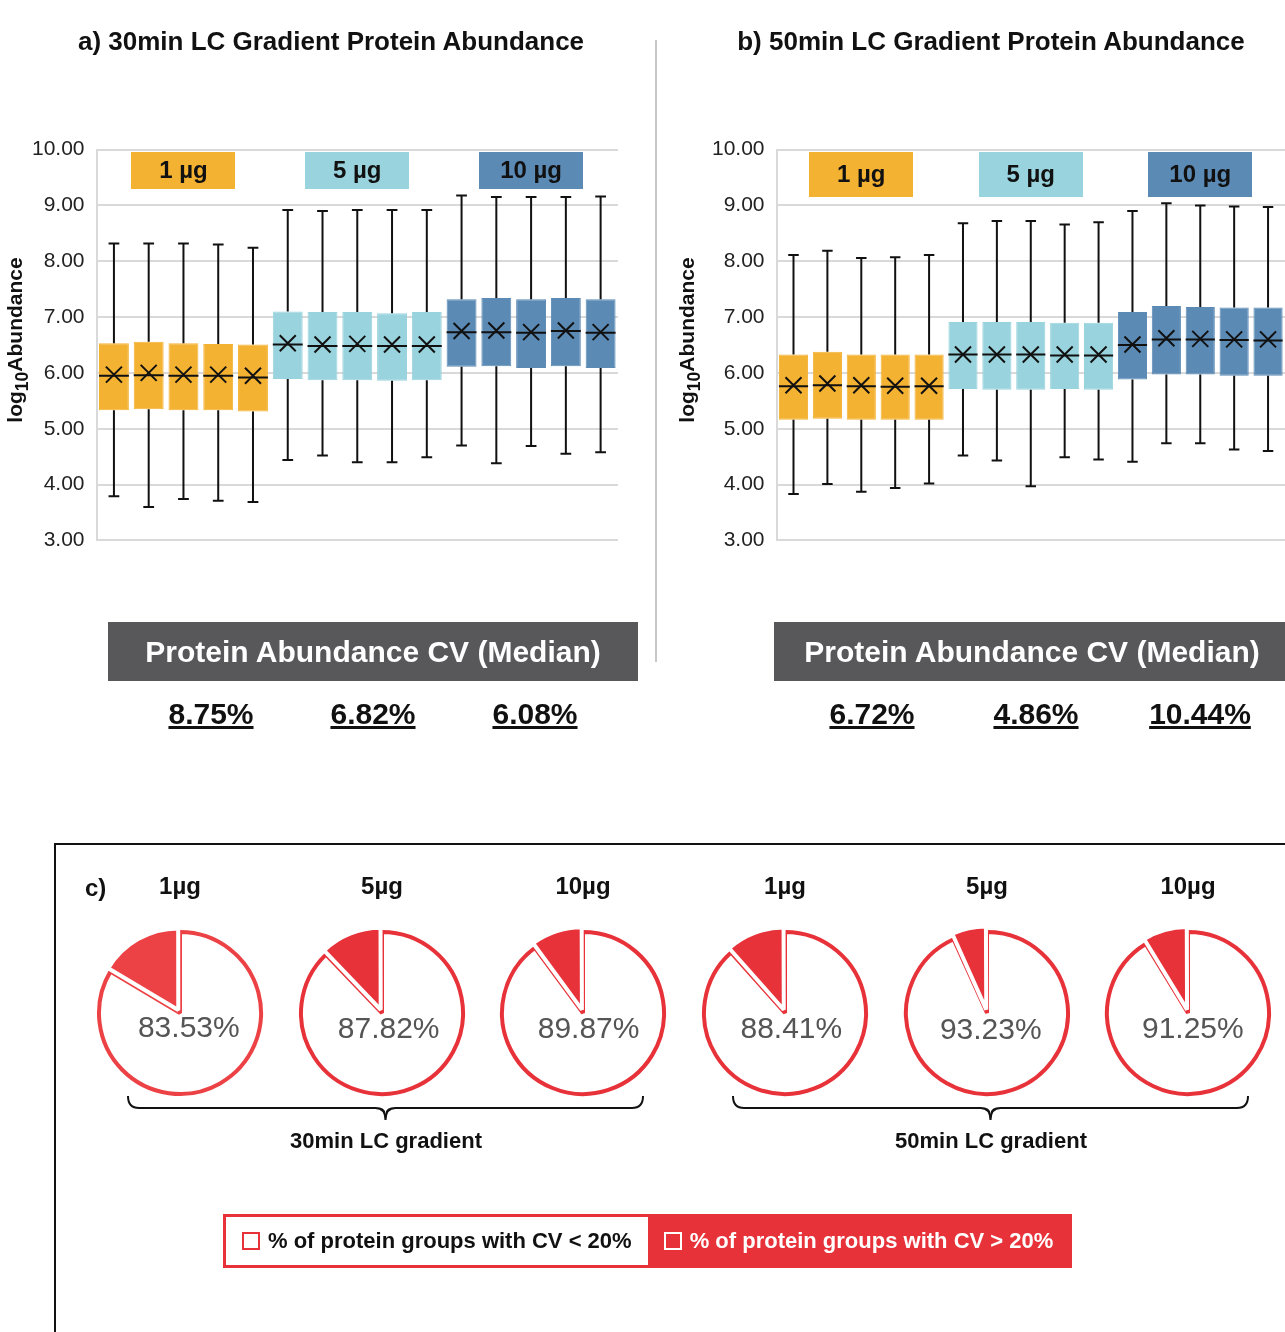  I want to click on data-label: 83.53%, so click(188, 1026).